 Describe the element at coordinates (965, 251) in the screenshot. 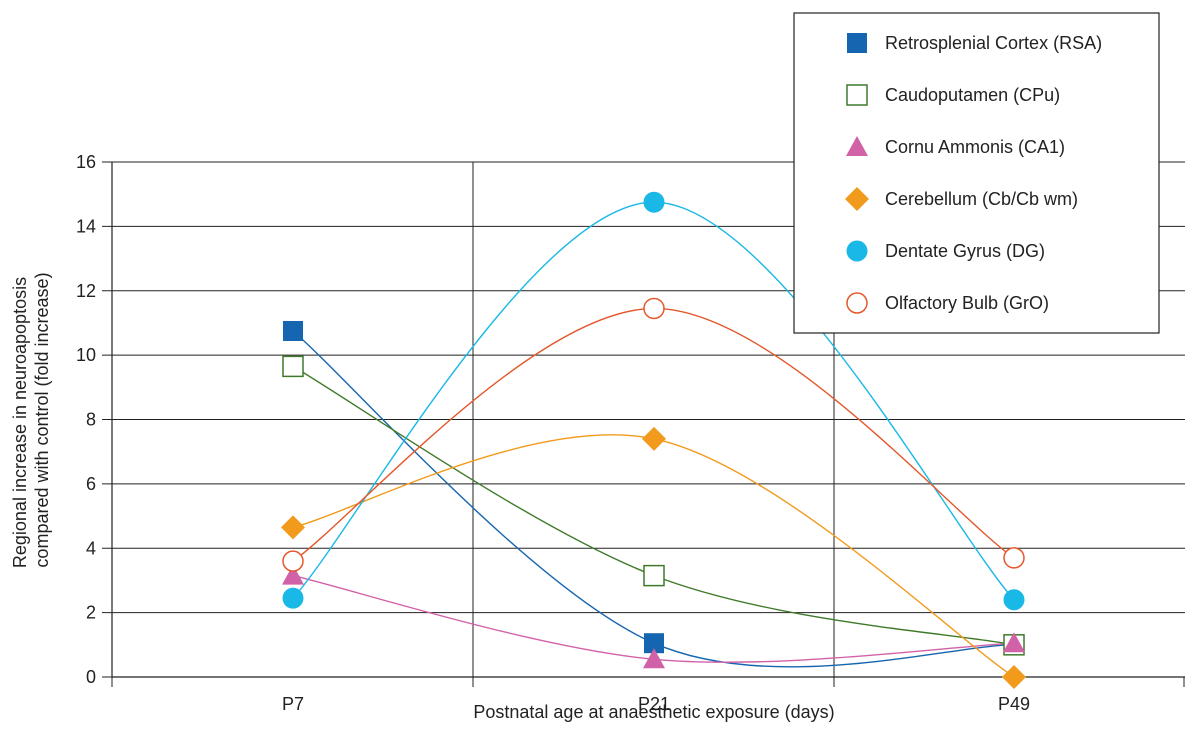

I see `legend-label: Dentate Gyrus (DG)` at that location.